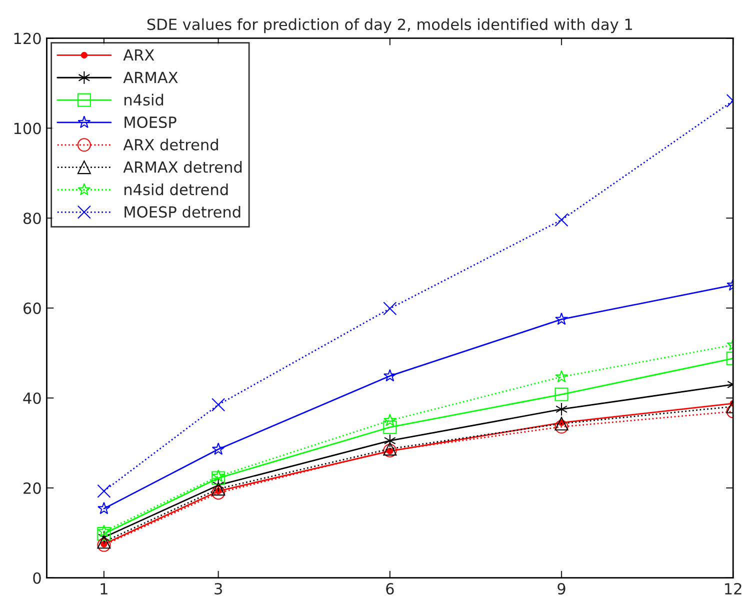 The width and height of the screenshot is (742, 607). What do you see at coordinates (104, 588) in the screenshot?
I see `x-tick-label: 1` at bounding box center [104, 588].